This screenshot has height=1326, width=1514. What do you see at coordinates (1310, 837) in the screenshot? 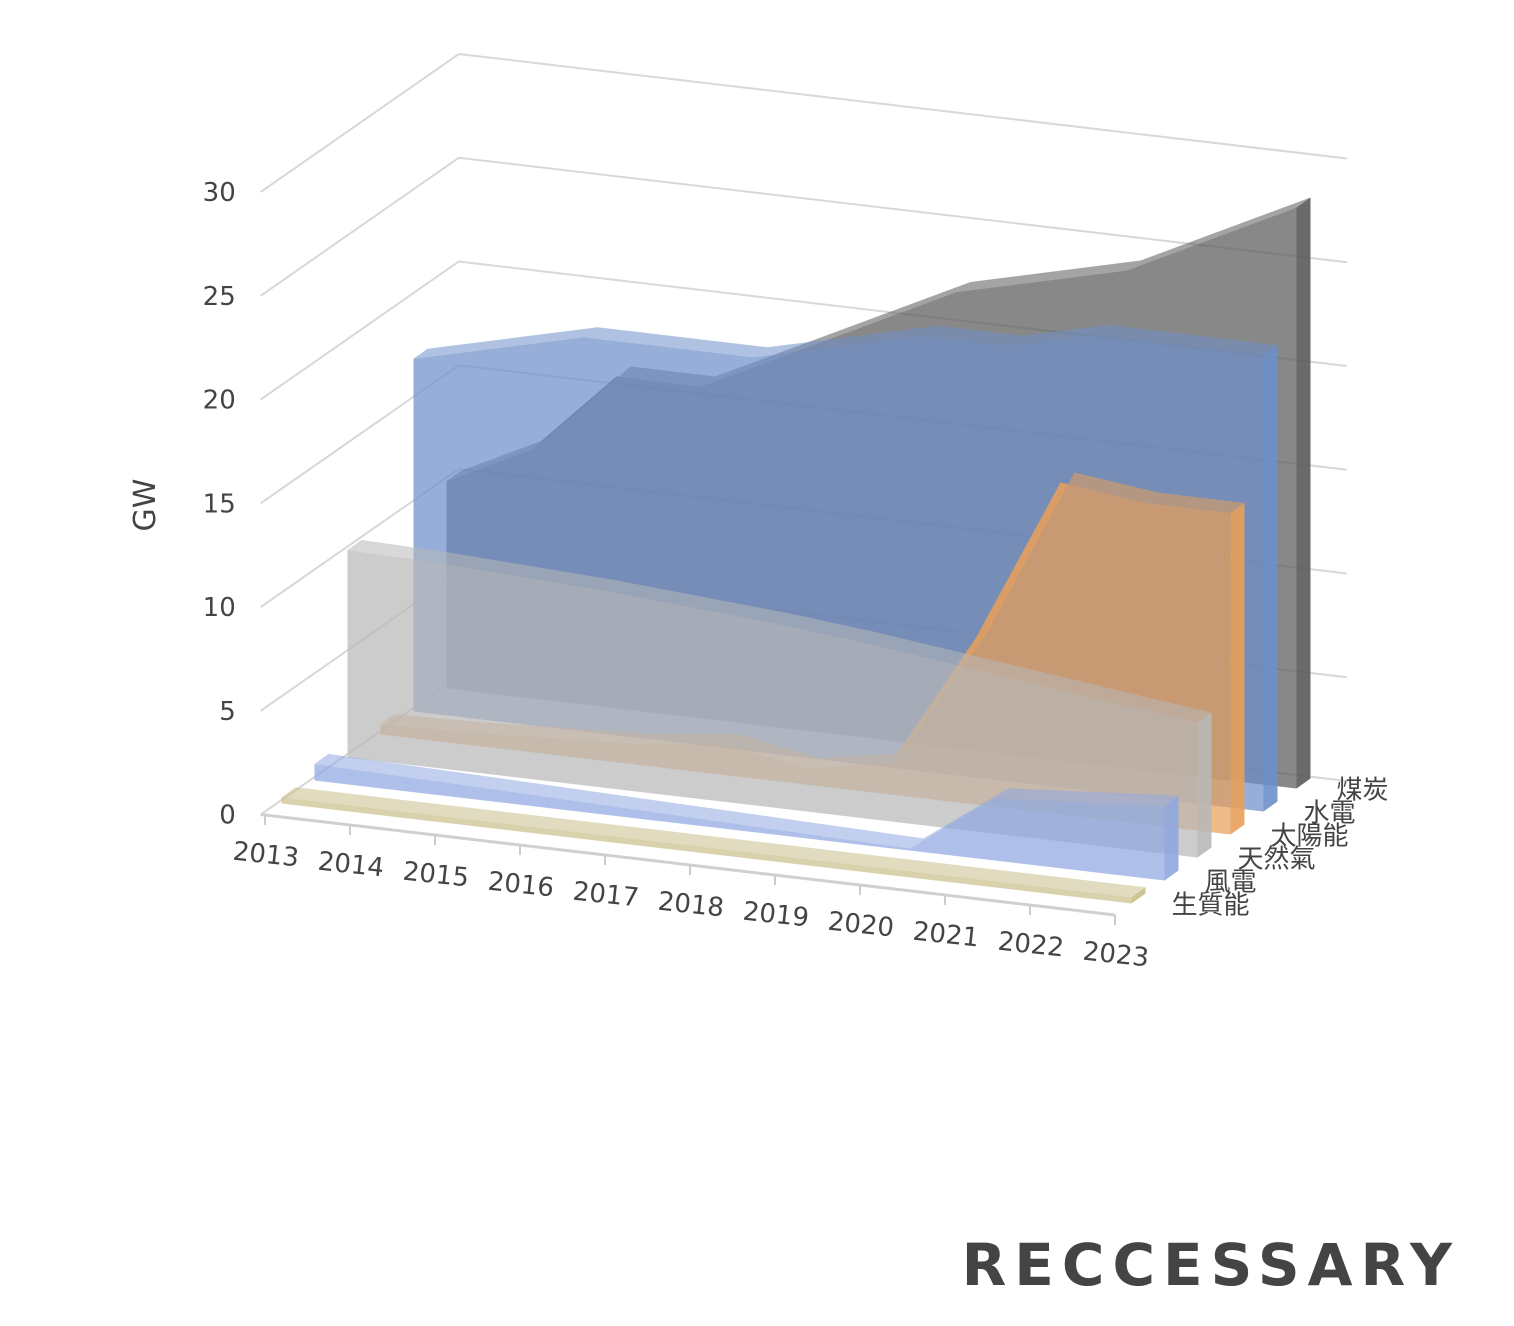
I see `legend-label: 太陽能` at bounding box center [1310, 837].